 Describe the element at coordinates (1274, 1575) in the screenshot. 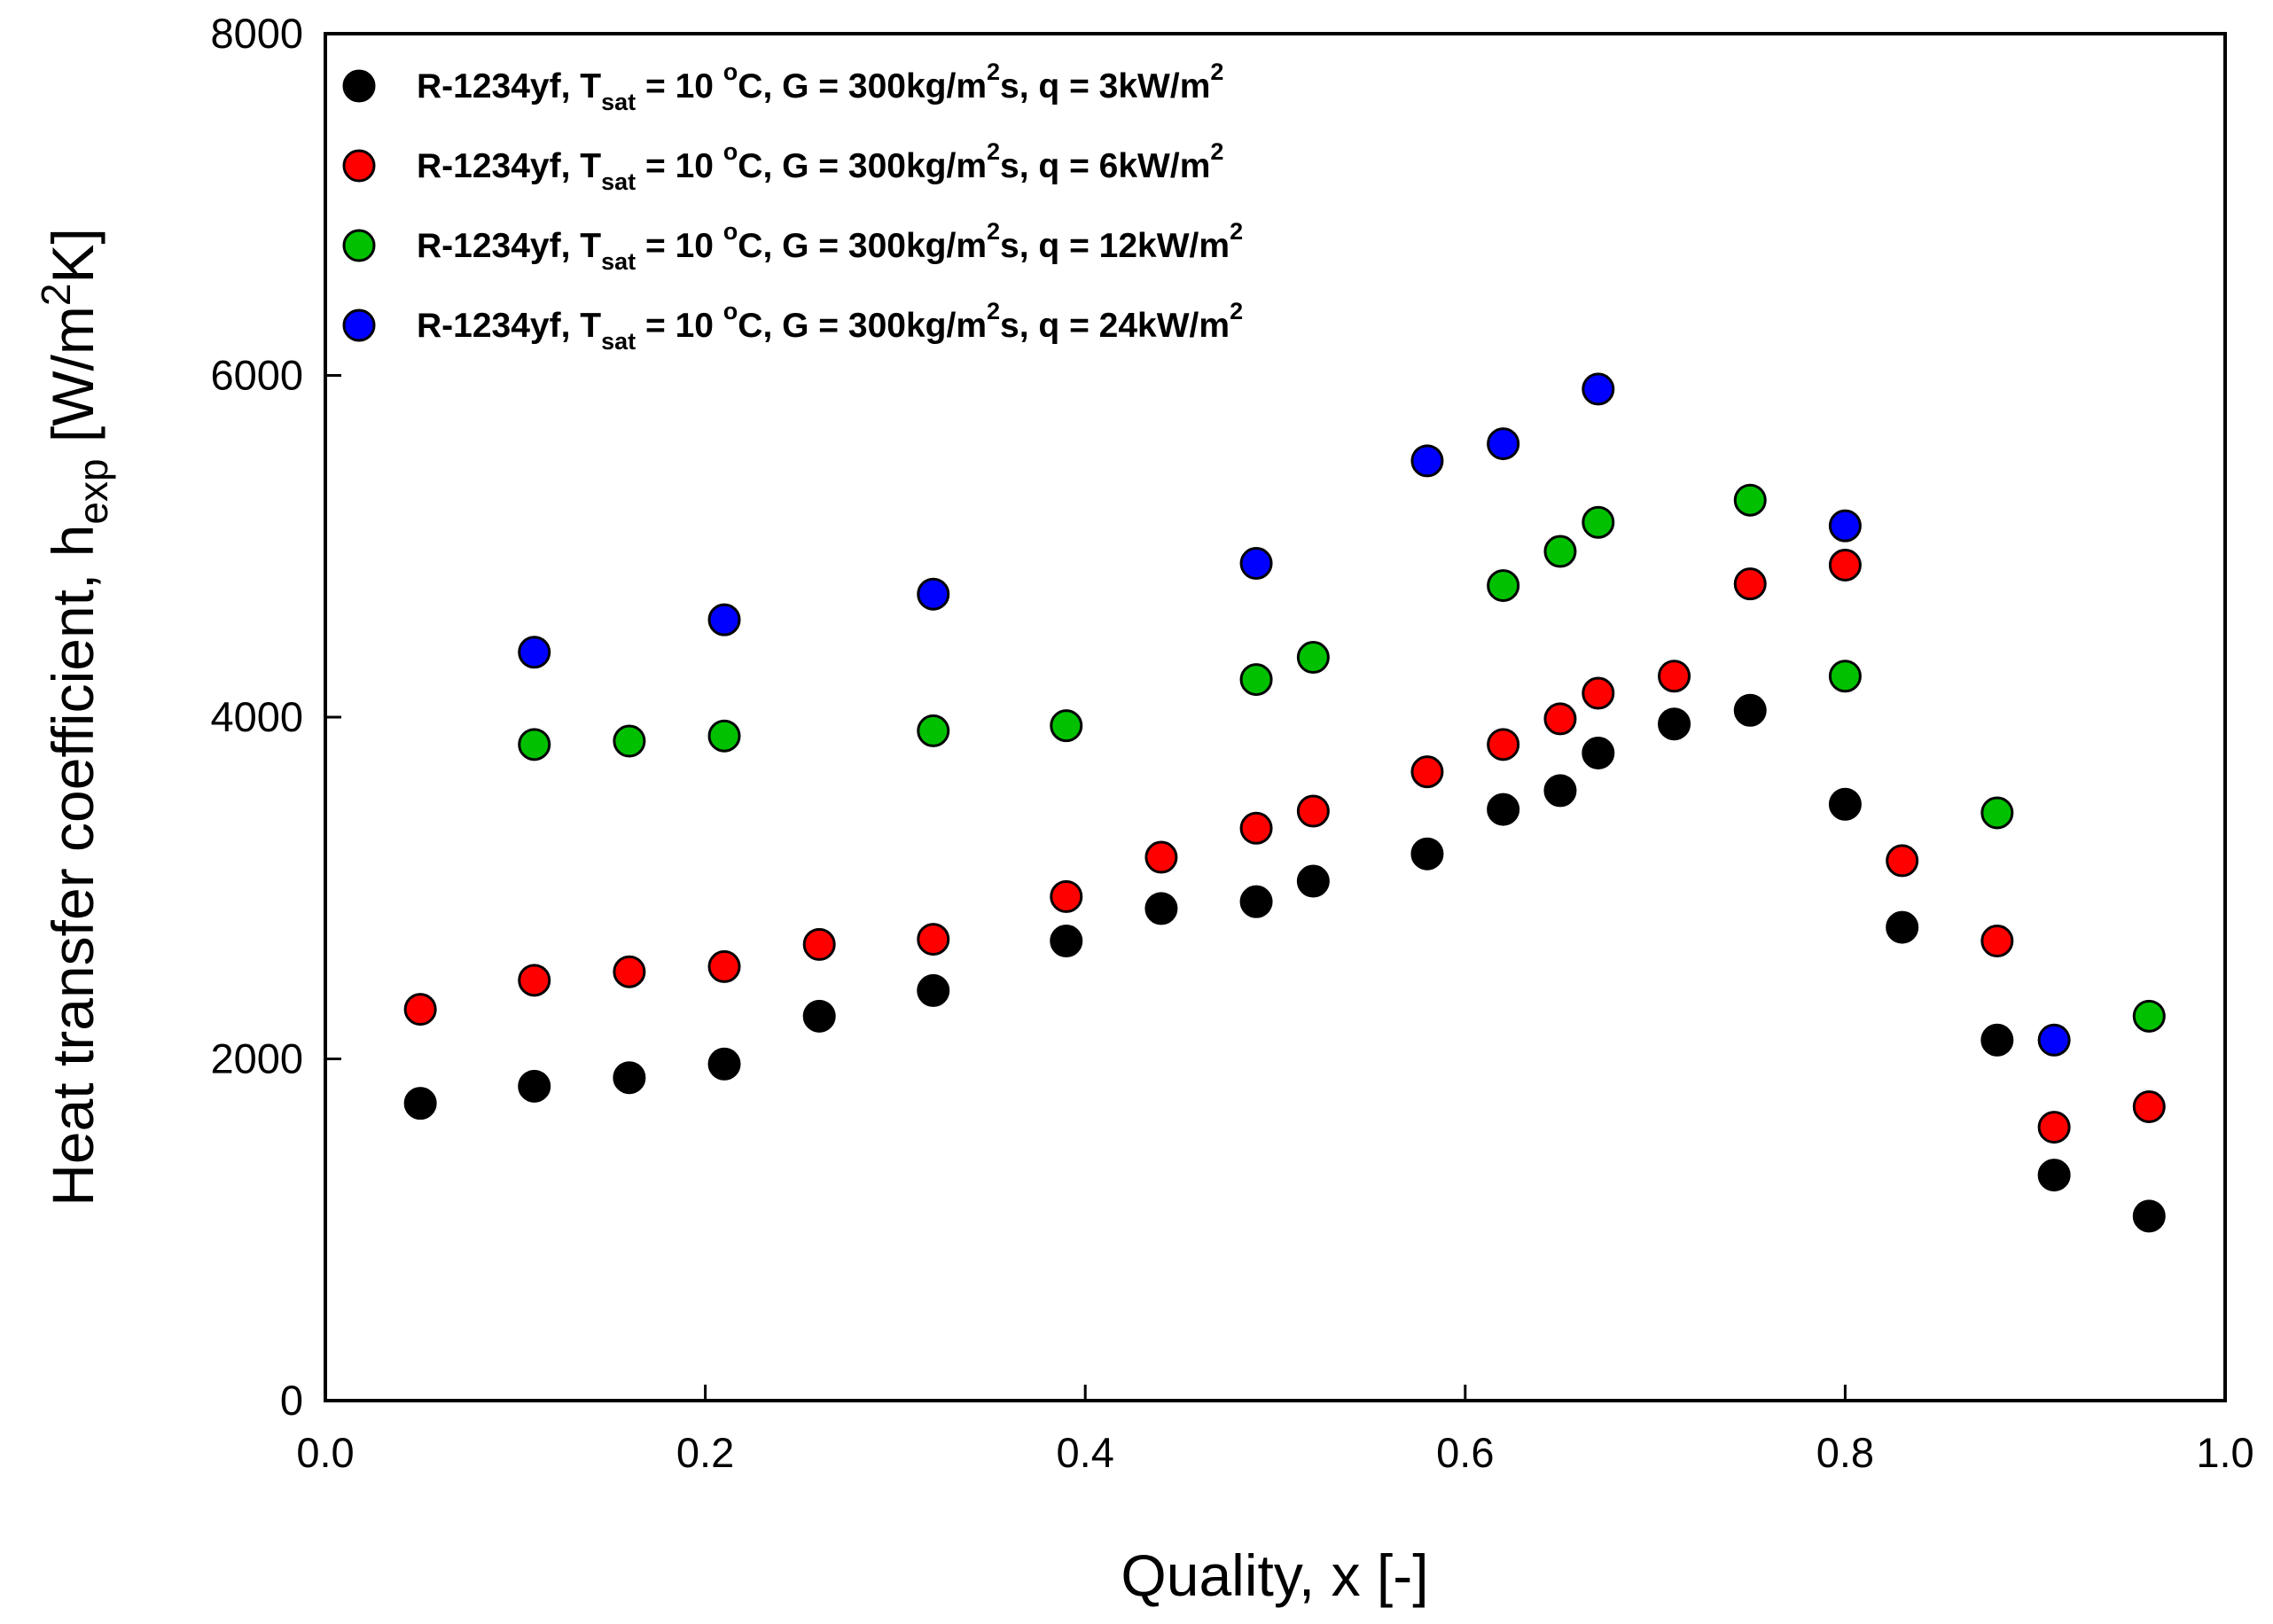

I see `x-axis-title: Quality, x [-]` at that location.